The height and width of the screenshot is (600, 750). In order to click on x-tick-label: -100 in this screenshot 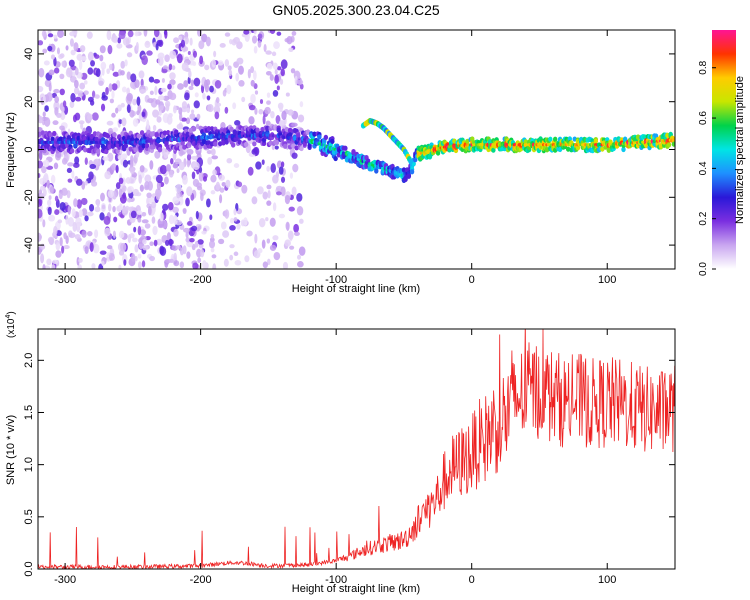, I will do `click(336, 280)`.